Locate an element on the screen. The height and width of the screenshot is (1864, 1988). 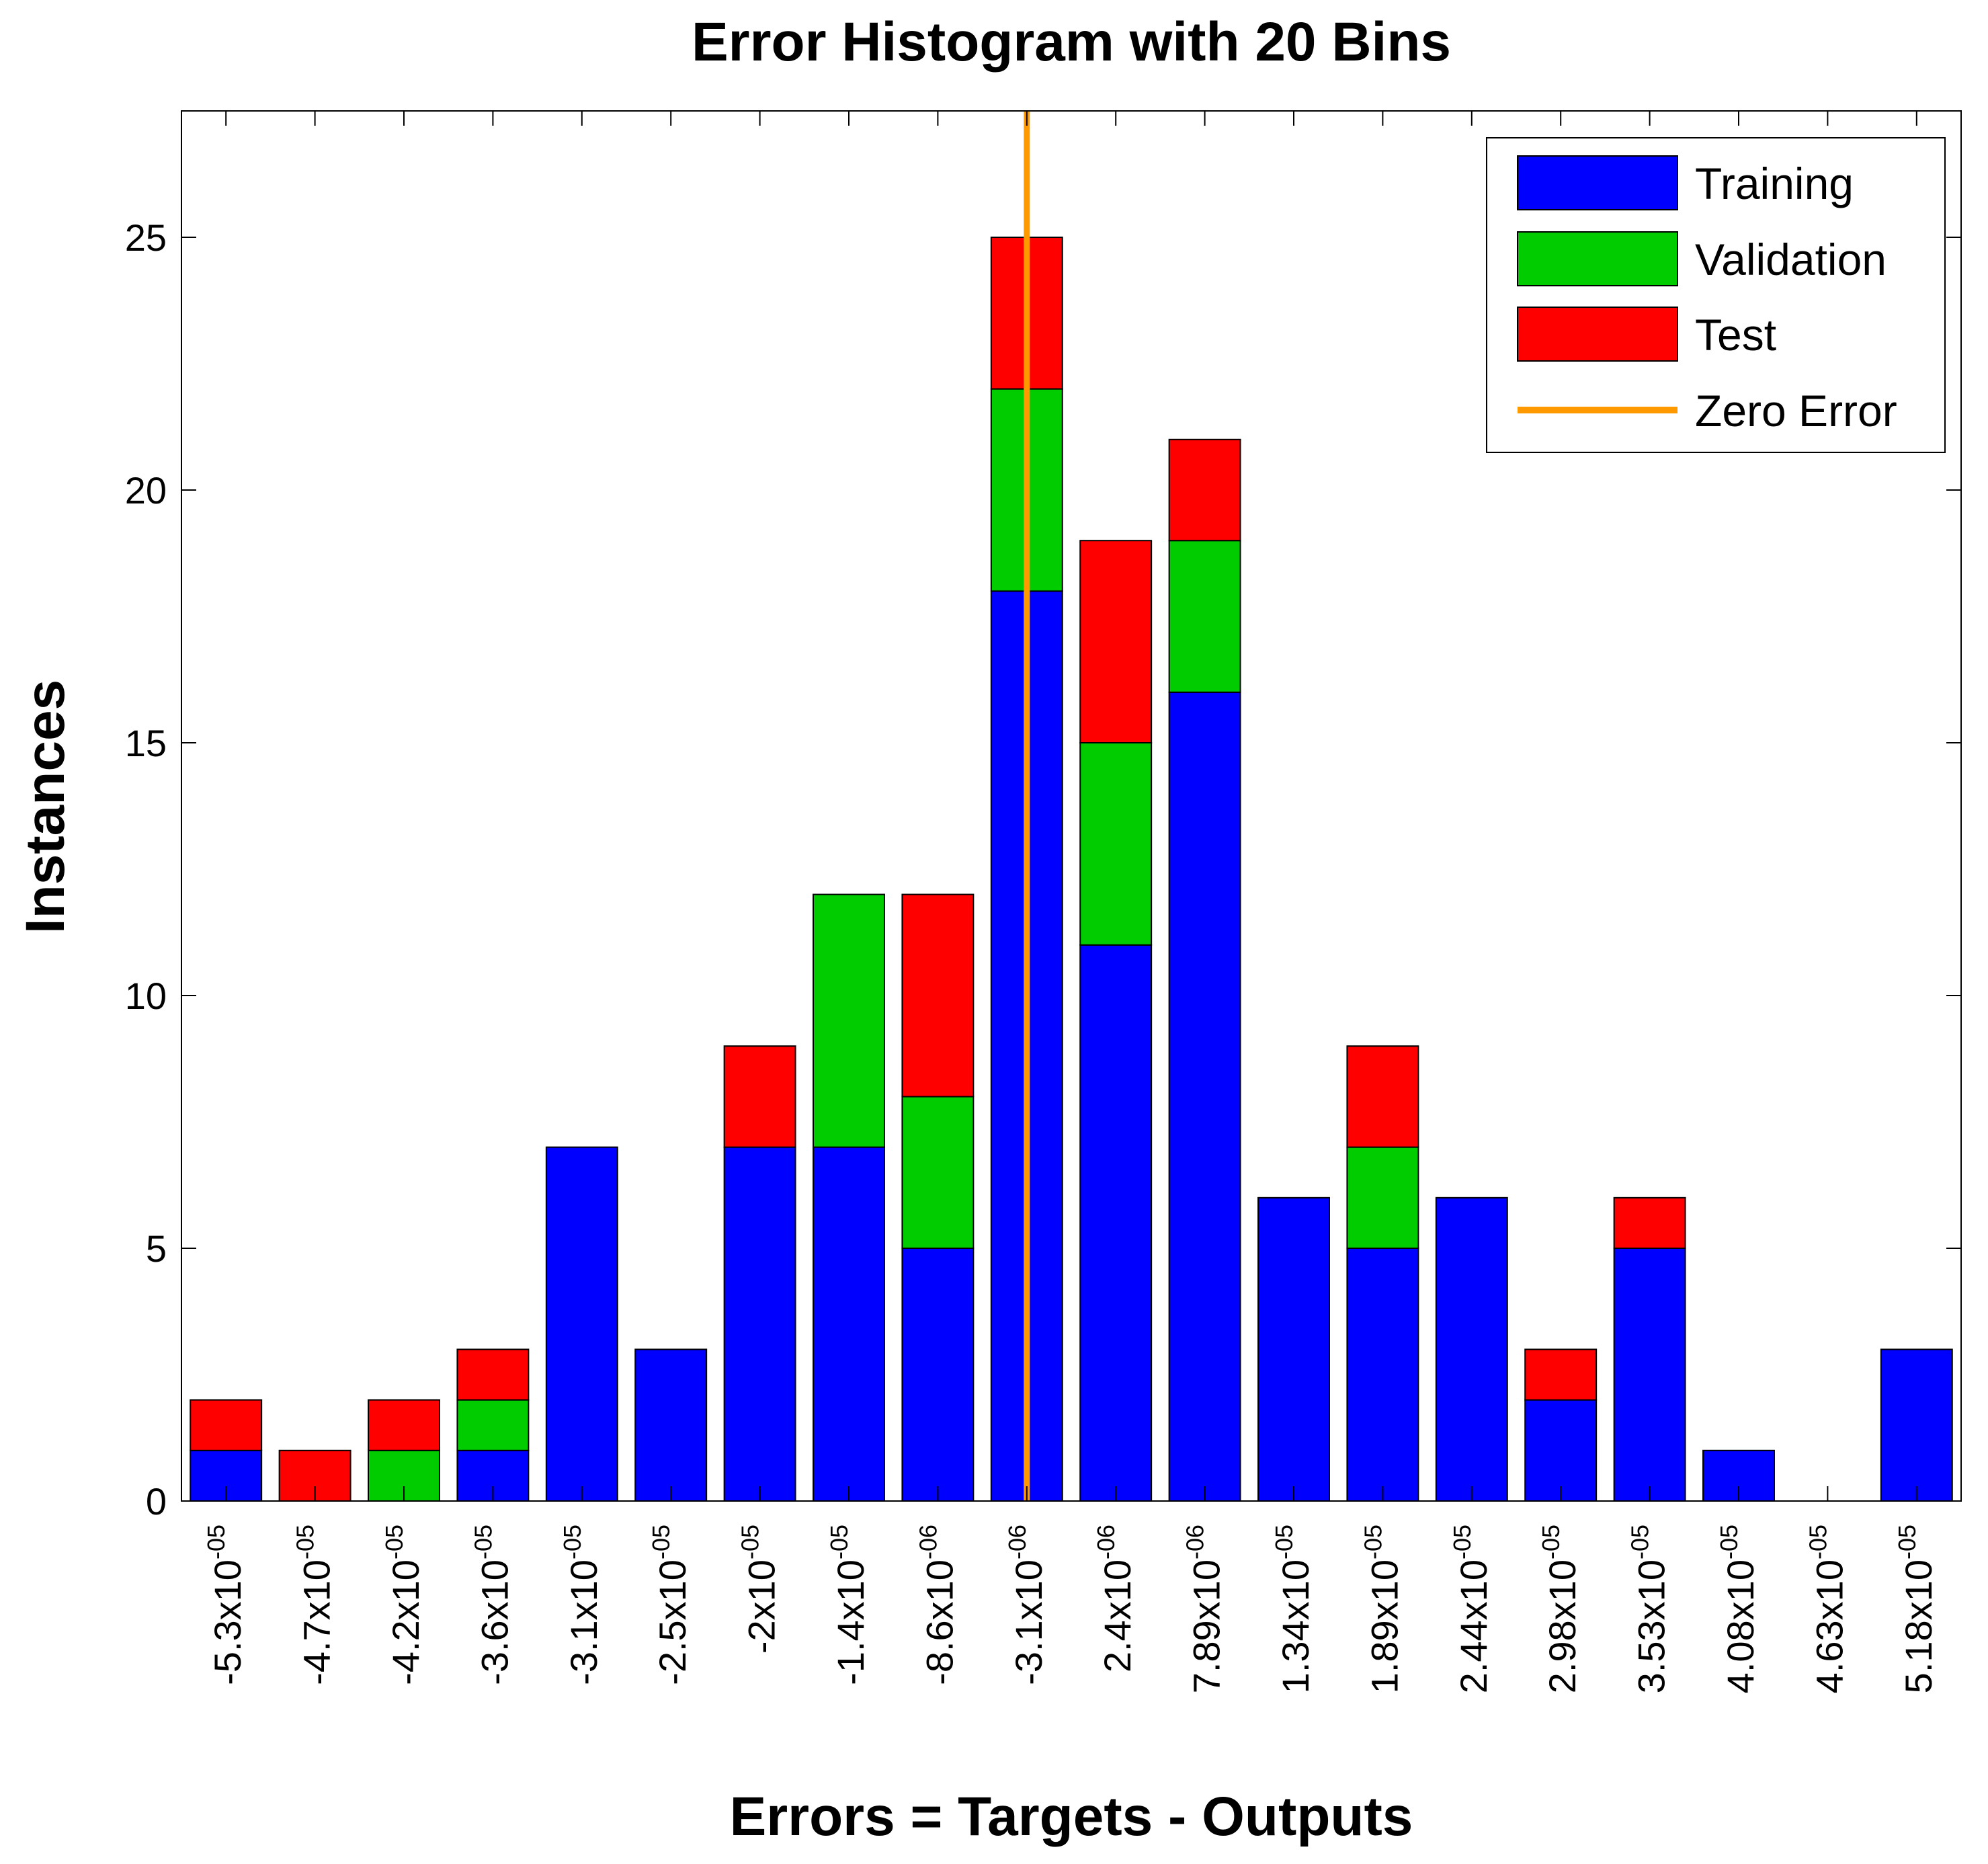
legend: Training Validation Test Zero Error is located at coordinates (1716, 295).